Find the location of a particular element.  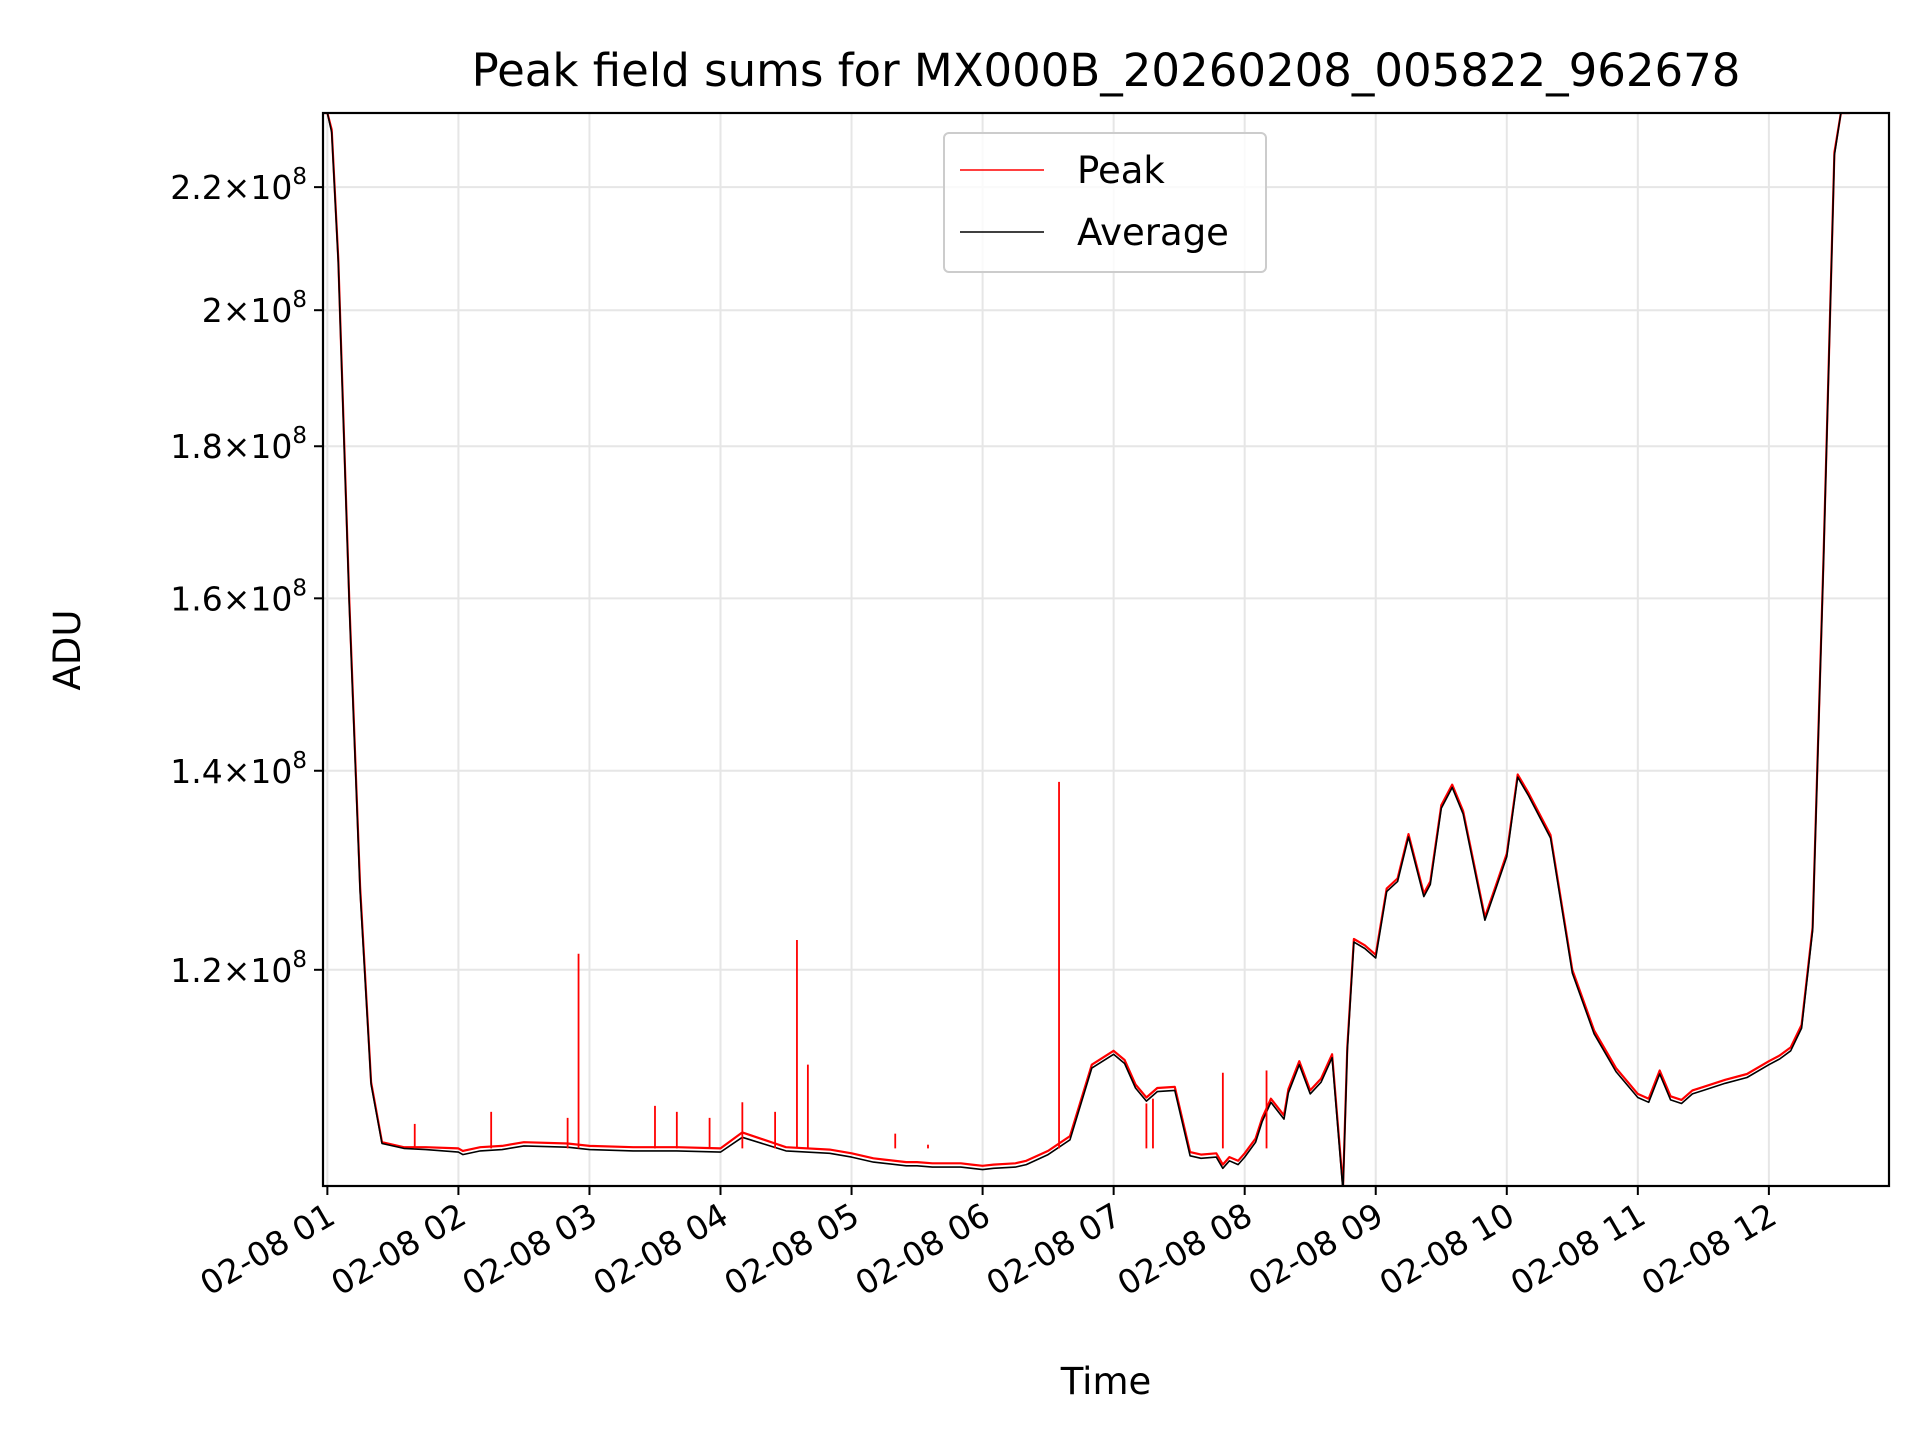

legend-box is located at coordinates (1105, 202).